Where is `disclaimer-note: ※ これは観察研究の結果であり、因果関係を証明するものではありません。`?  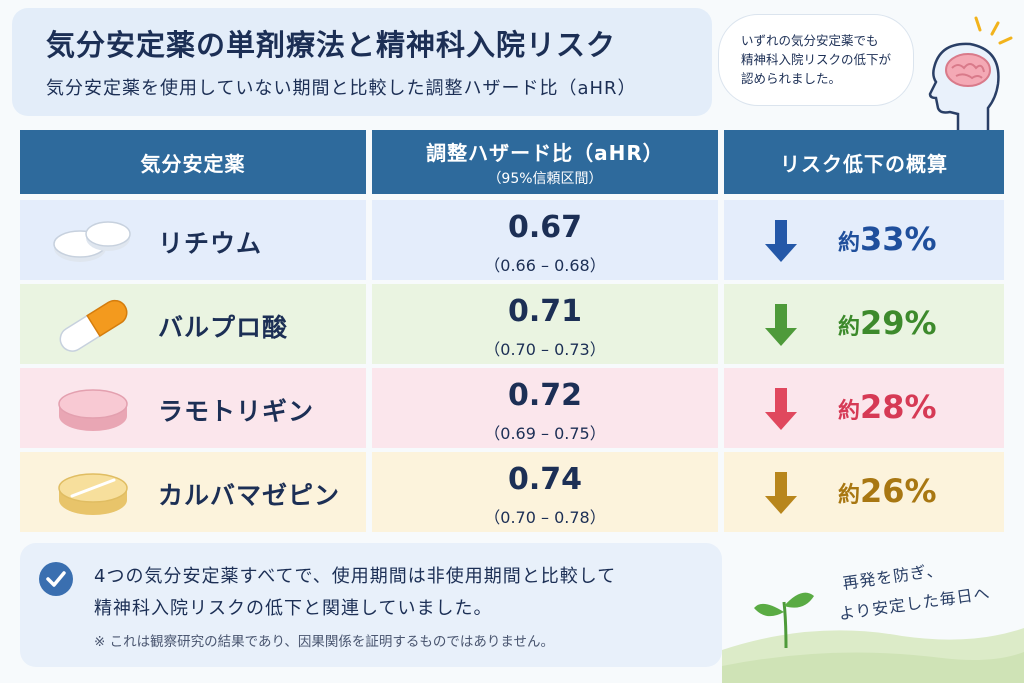
disclaimer-note: ※ これは観察研究の結果であり、因果関係を証明するものではありません。 is located at coordinates (324, 642).